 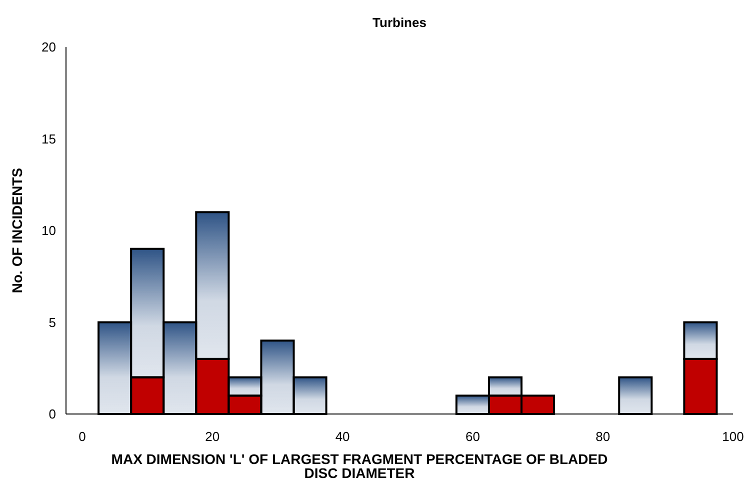 I want to click on x-tick-label: 20, so click(x=212, y=436).